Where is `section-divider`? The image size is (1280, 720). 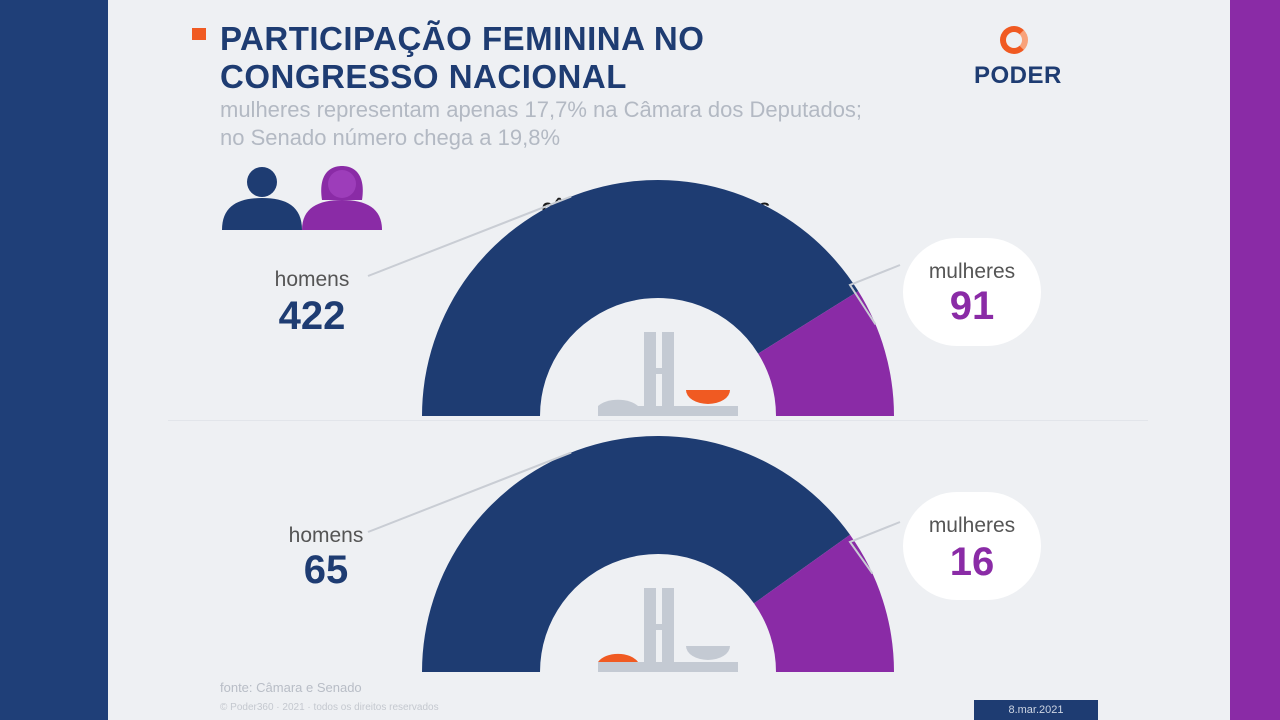
section-divider is located at coordinates (658, 420).